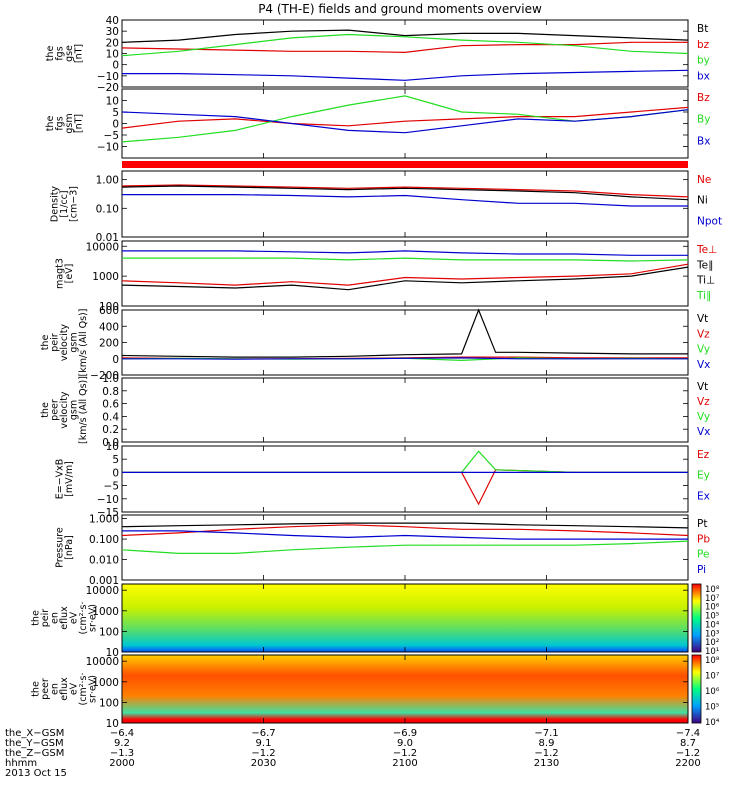 The image size is (750, 800). Describe the element at coordinates (112, 43) in the screenshot. I see `y-tick-label: 20` at that location.